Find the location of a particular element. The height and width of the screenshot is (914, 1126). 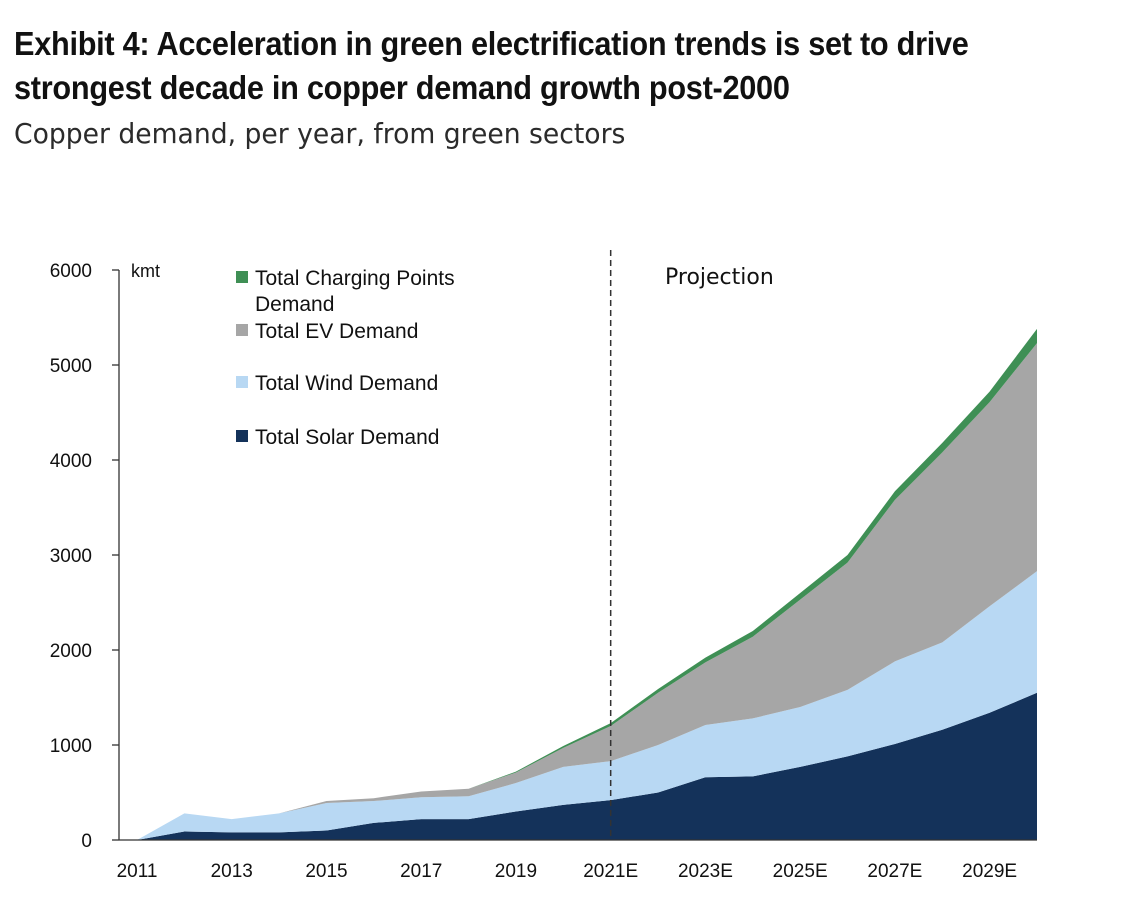

unit-label: kmt is located at coordinates (145, 271).